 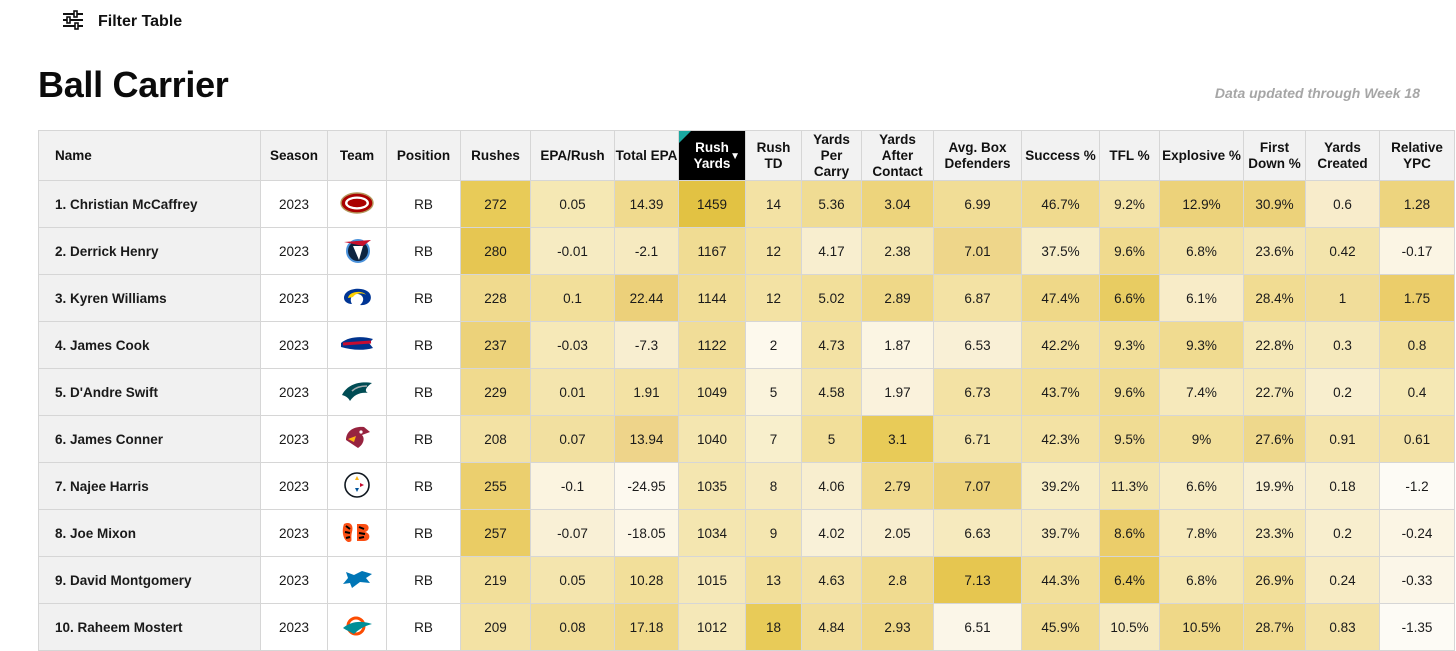 What do you see at coordinates (712, 251) in the screenshot?
I see `cell-rush-yards: 1167` at bounding box center [712, 251].